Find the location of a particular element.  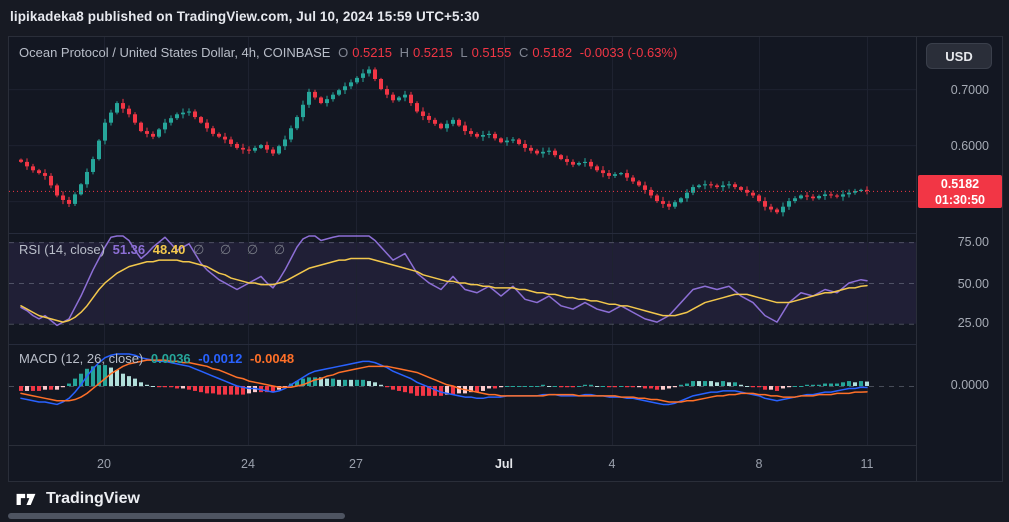

ohlc-open-label: O is located at coordinates (343, 52).